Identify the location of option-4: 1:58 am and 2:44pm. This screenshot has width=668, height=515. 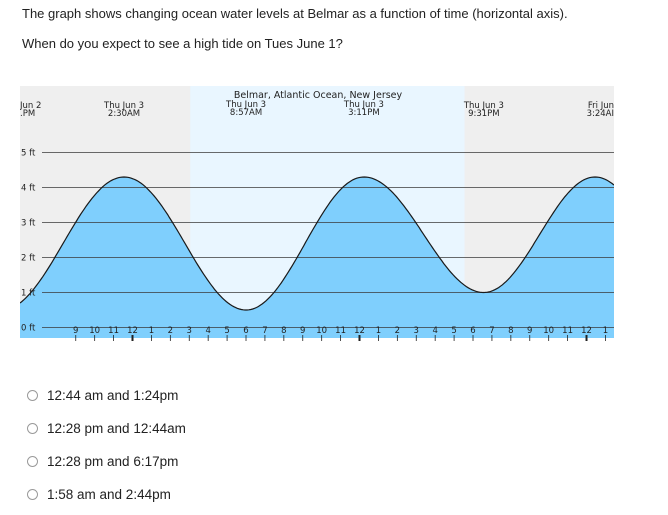
(99, 494).